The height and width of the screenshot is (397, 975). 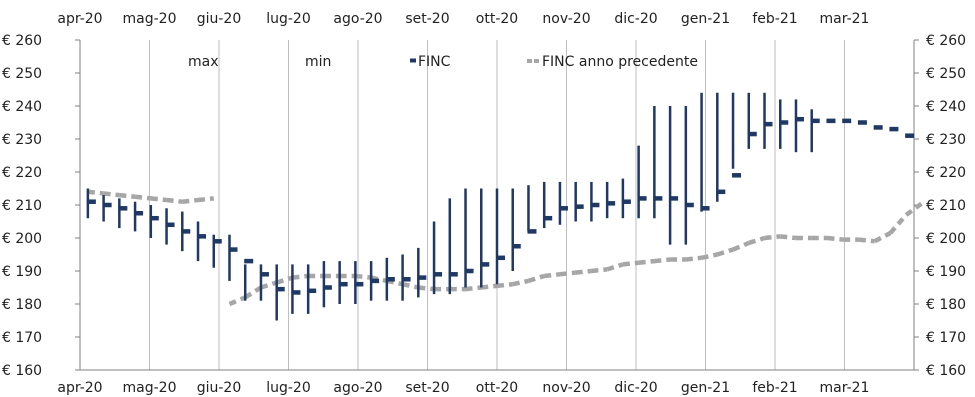 I want to click on legend-label-0: max, so click(x=203, y=62).